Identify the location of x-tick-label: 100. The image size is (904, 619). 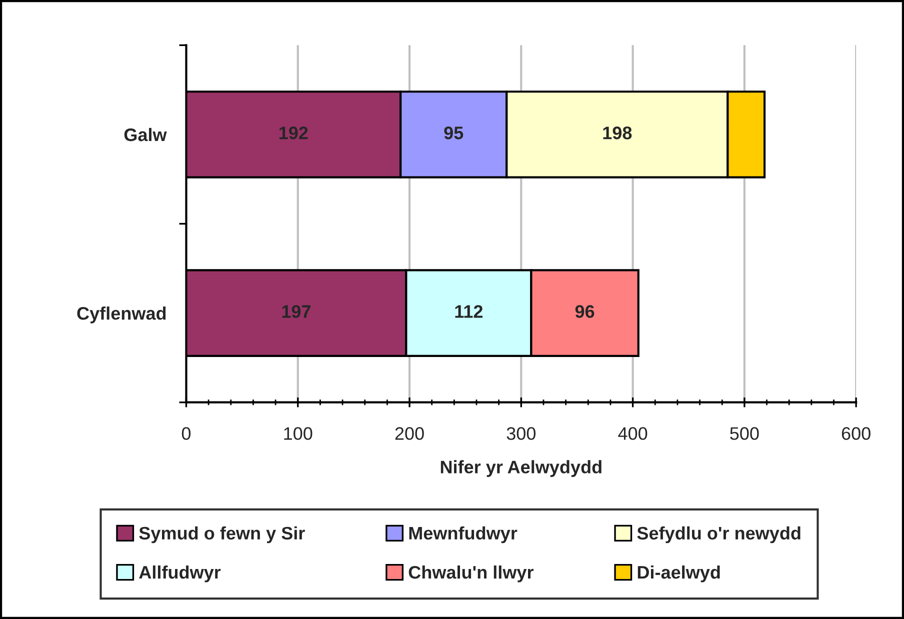
(298, 433).